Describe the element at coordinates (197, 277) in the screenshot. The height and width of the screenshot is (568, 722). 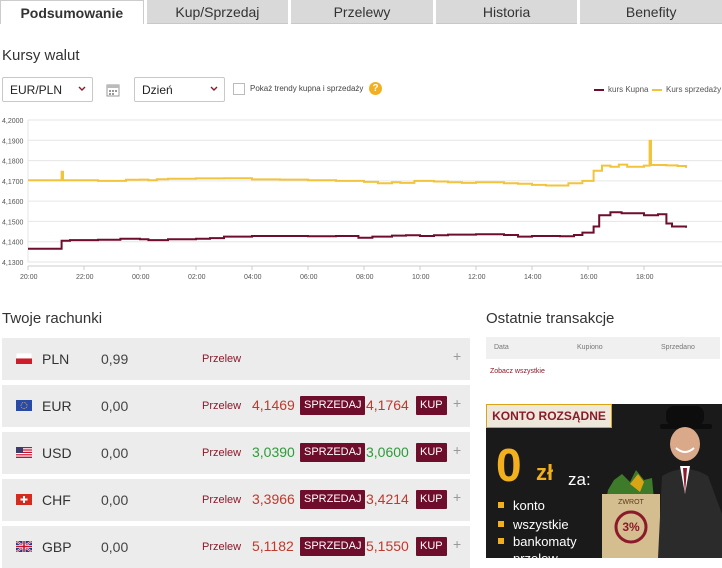
I see `x-tick-label: 02:00` at that location.